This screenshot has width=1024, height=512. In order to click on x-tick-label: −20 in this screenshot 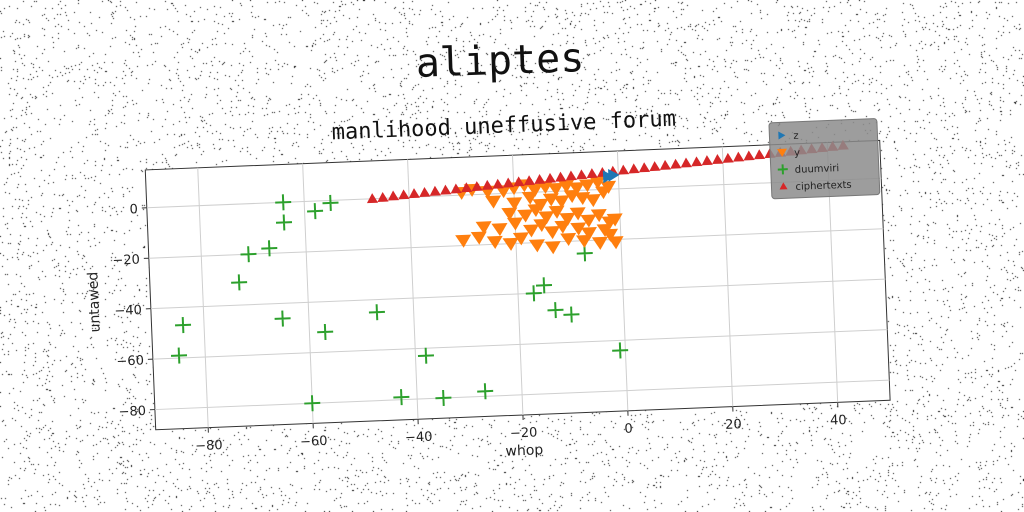, I will do `click(524, 433)`.